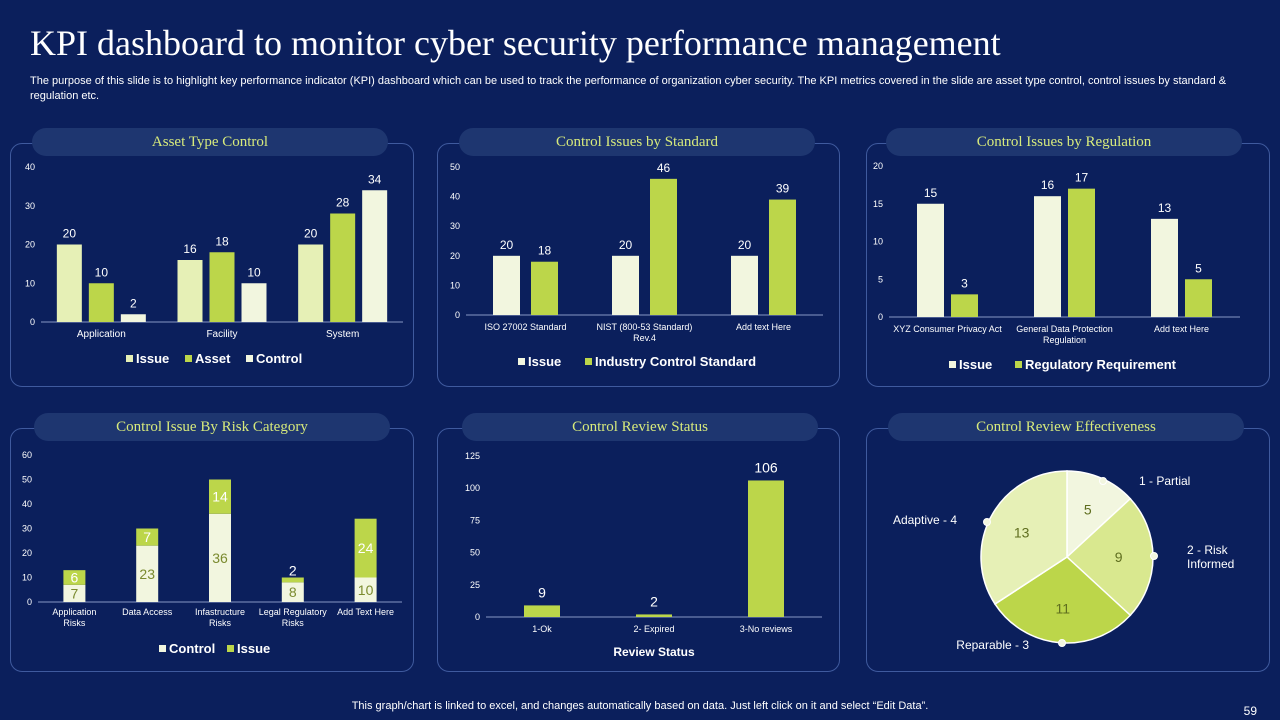 The height and width of the screenshot is (720, 1280). I want to click on data-label-2-2: 34, so click(375, 179).